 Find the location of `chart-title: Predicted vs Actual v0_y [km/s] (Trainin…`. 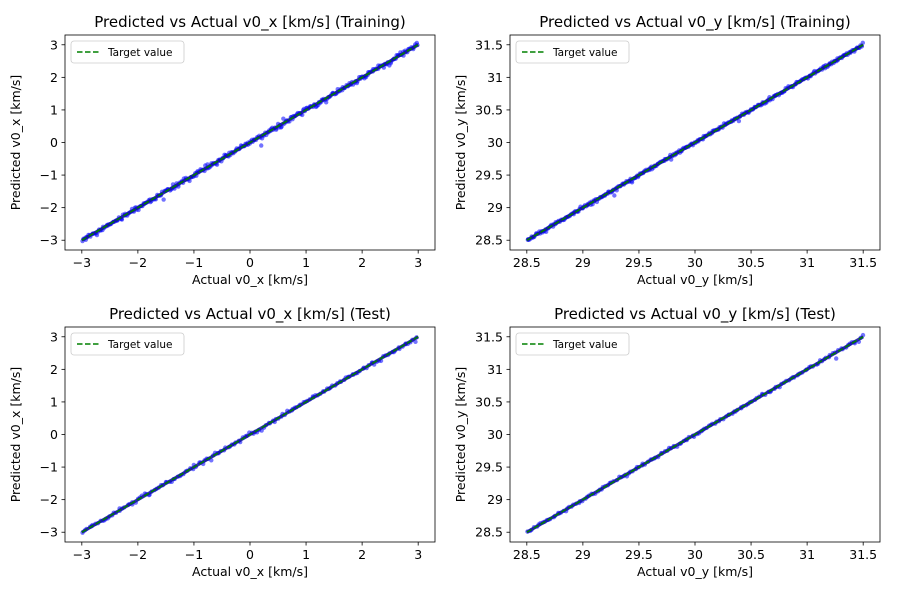

chart-title: Predicted vs Actual v0_y [km/s] (Trainin… is located at coordinates (695, 22).